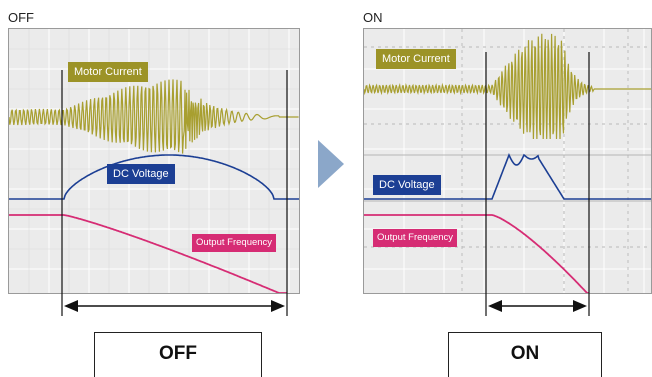 The height and width of the screenshot is (377, 652). I want to click on off-mode-box: OFF, so click(178, 354).